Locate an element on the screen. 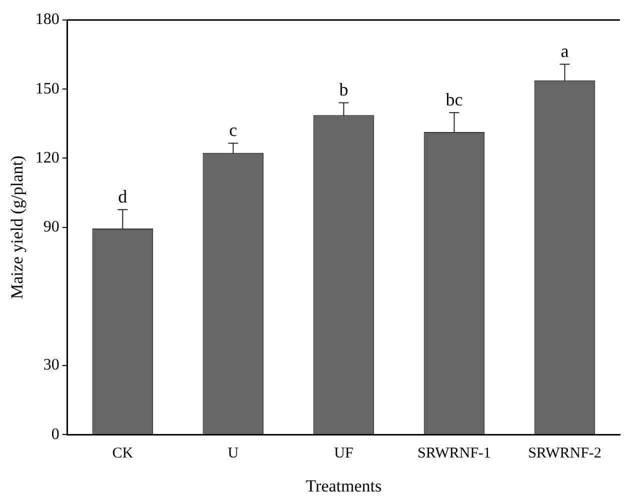  annotation: d is located at coordinates (123, 196).